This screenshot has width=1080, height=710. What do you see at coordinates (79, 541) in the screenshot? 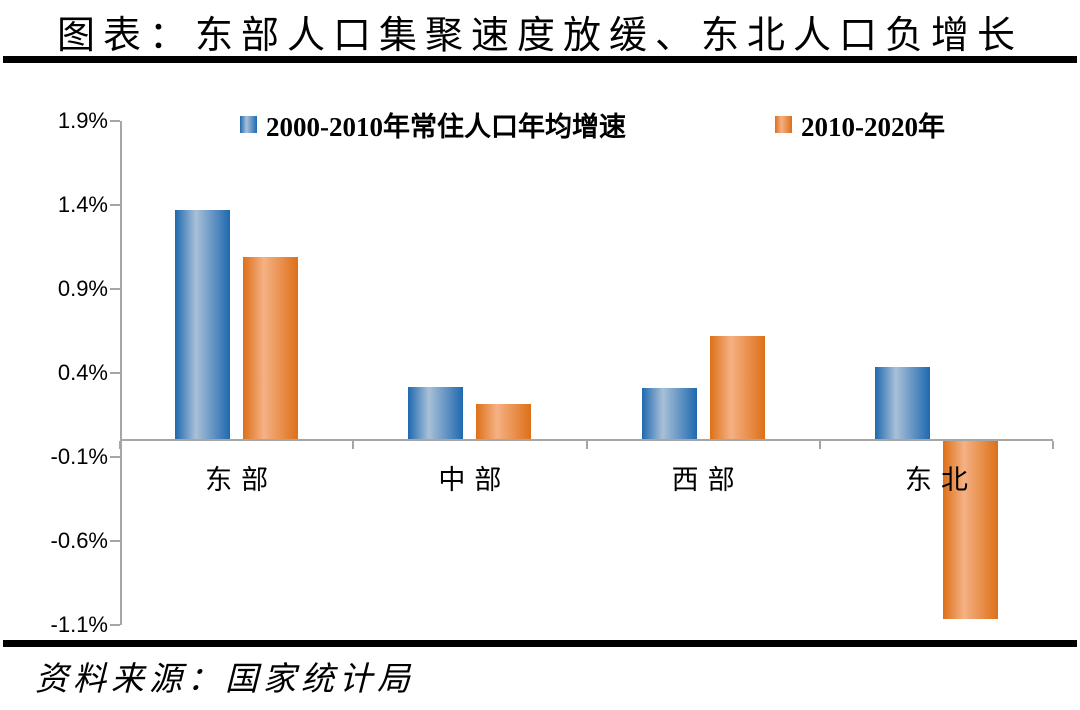
I see `y-axis-tick-label: -0.6%` at bounding box center [79, 541].